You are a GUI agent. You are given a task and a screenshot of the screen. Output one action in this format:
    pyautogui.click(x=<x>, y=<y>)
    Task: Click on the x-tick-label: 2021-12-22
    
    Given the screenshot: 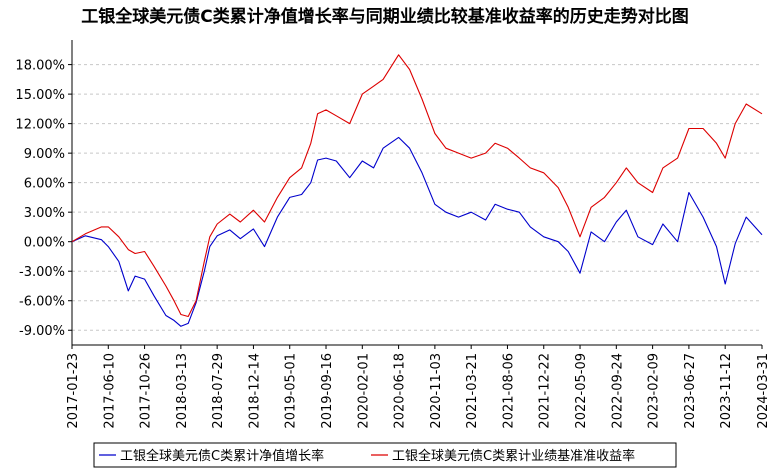 What is the action you would take?
    pyautogui.click(x=545, y=391)
    